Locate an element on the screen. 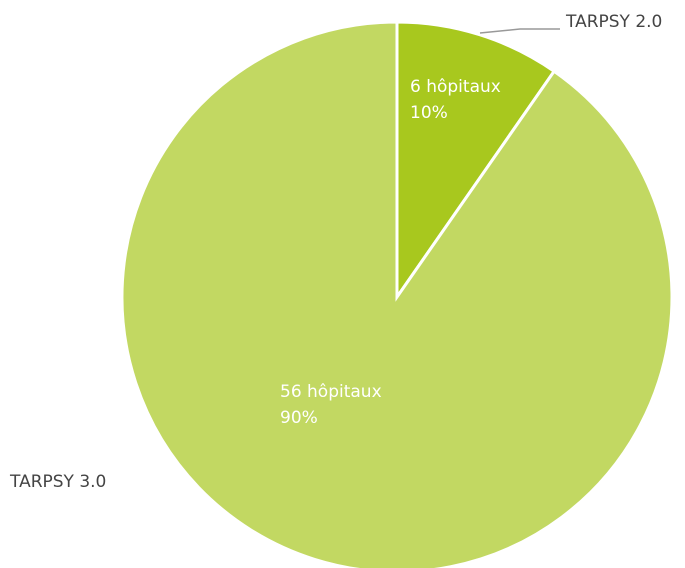 The height and width of the screenshot is (568, 685). pie-slice is located at coordinates (476, 161).